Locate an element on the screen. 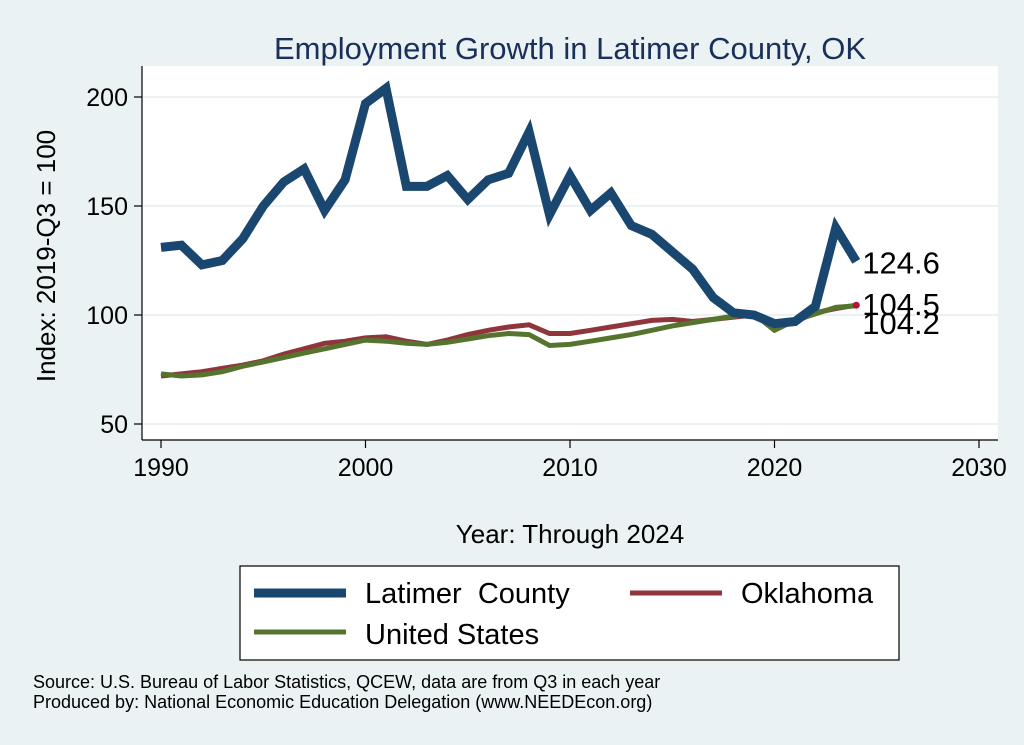 The width and height of the screenshot is (1024, 745). end-label-latimer-county: 124.6 is located at coordinates (901, 262).